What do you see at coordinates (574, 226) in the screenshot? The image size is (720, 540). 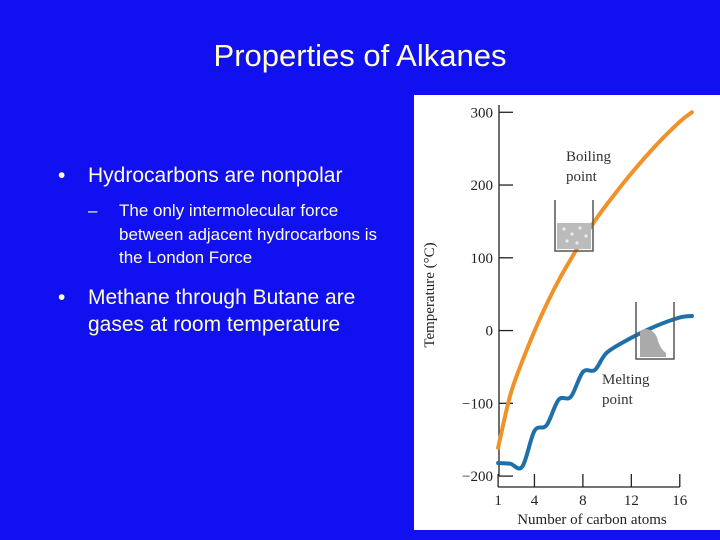 I see `boiling-beaker-icon` at bounding box center [574, 226].